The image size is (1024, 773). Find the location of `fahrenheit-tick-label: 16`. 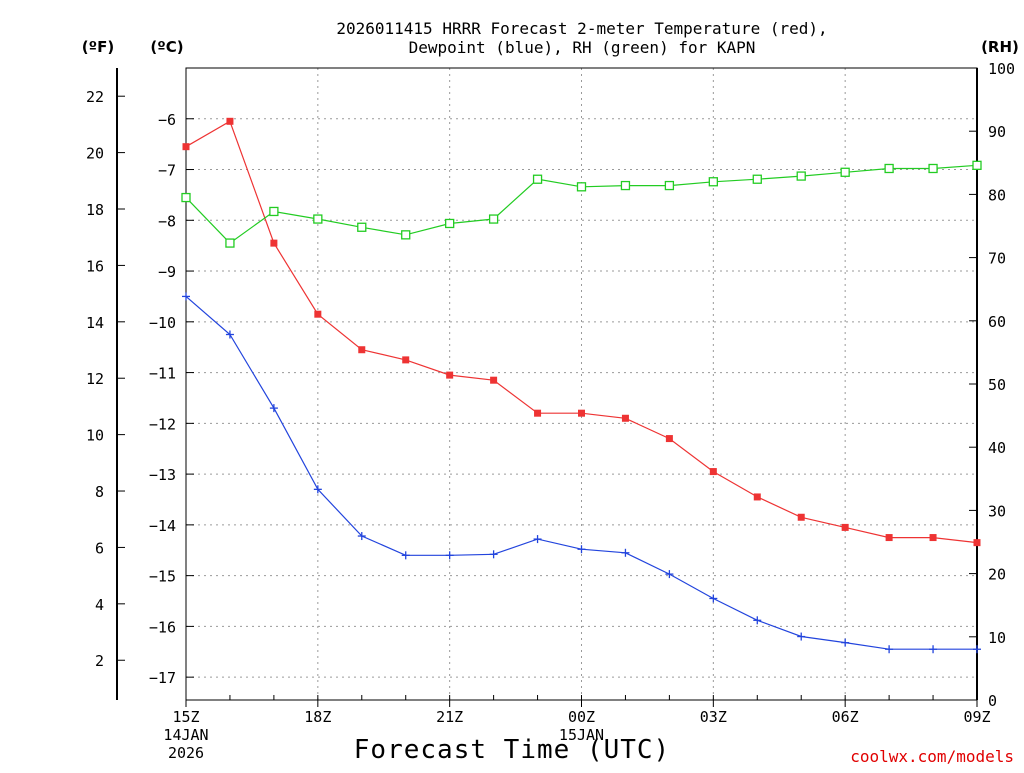

fahrenheit-tick-label: 16 is located at coordinates (95, 266).